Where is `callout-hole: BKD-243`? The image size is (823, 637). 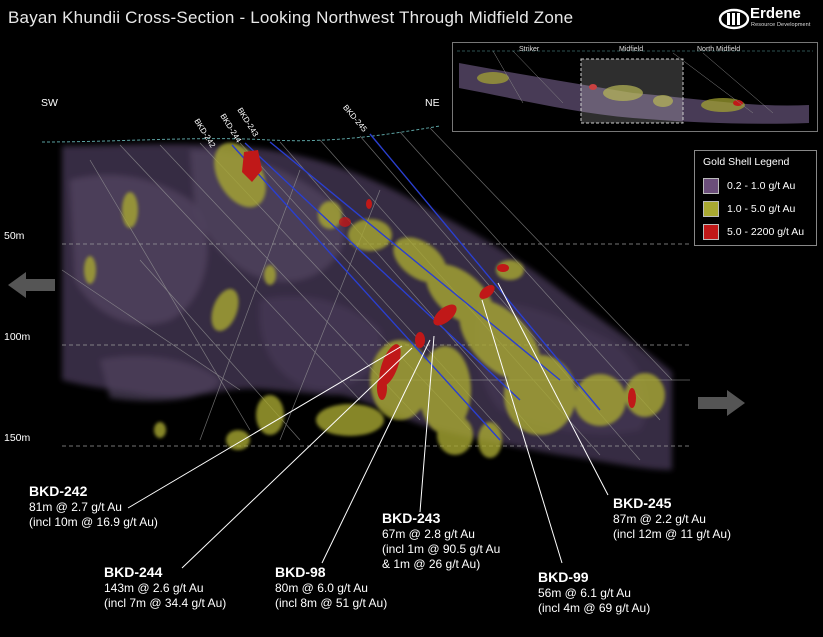 callout-hole: BKD-243 is located at coordinates (441, 518).